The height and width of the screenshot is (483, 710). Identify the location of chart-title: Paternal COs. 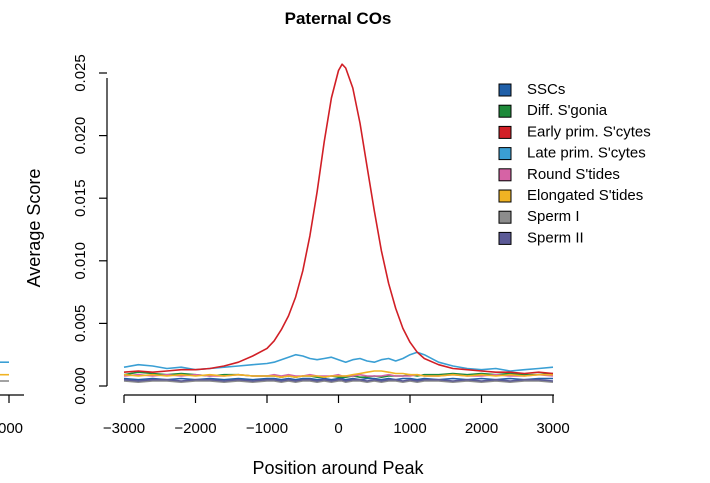
(338, 18).